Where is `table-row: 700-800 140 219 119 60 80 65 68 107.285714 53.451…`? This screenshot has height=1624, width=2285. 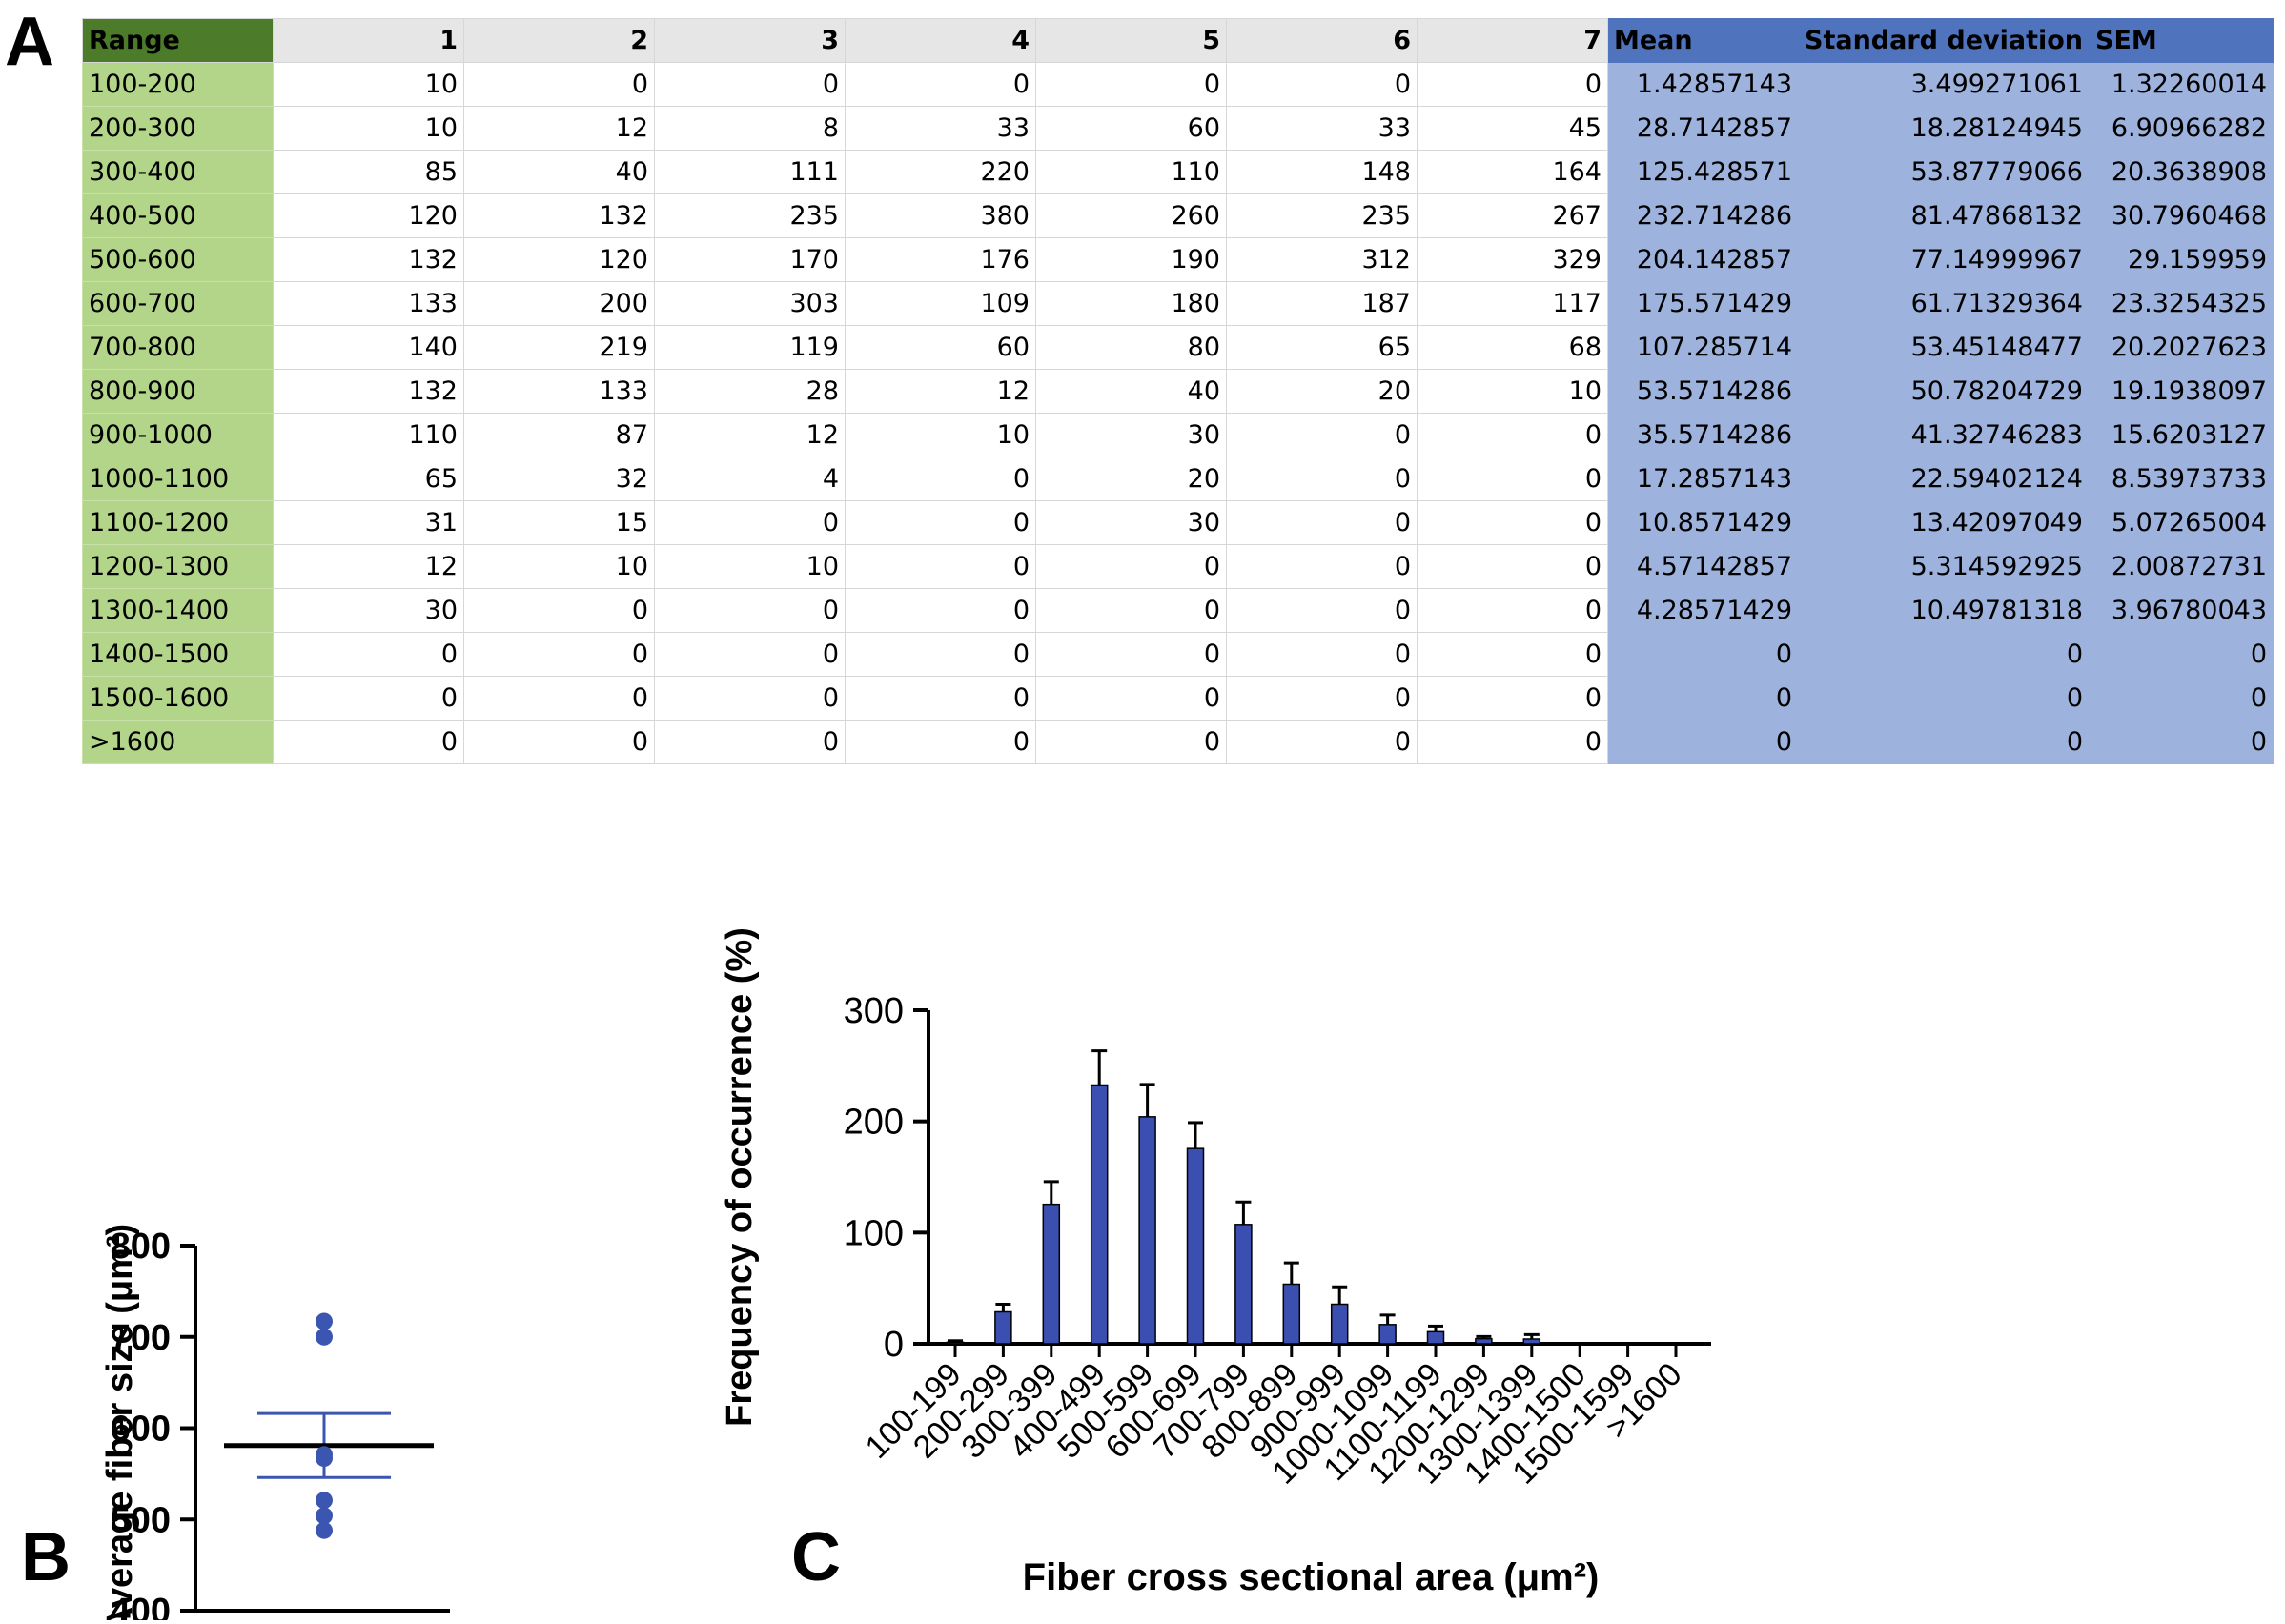
table-row: 700-800 140 219 119 60 80 65 68 107.285714 53.451… is located at coordinates (1178, 347).